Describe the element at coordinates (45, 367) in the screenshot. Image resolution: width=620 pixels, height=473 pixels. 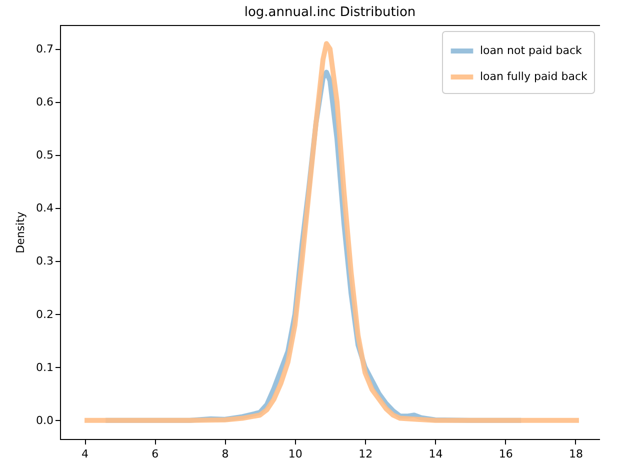
I see `y-tick-label: 0.1` at that location.